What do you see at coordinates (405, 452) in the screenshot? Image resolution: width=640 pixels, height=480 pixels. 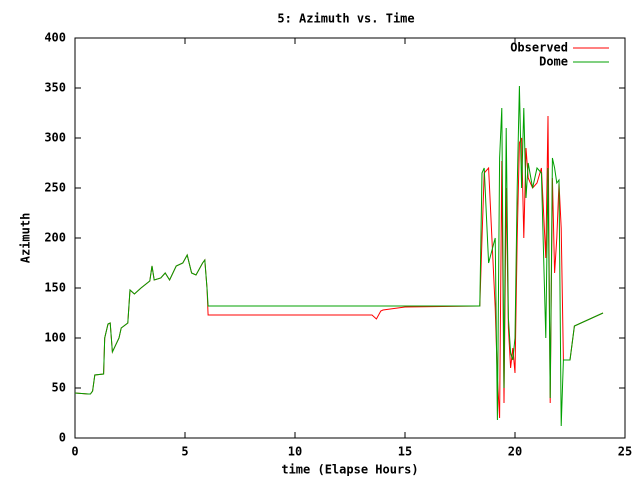 I see `x-tick-label: 15` at bounding box center [405, 452].